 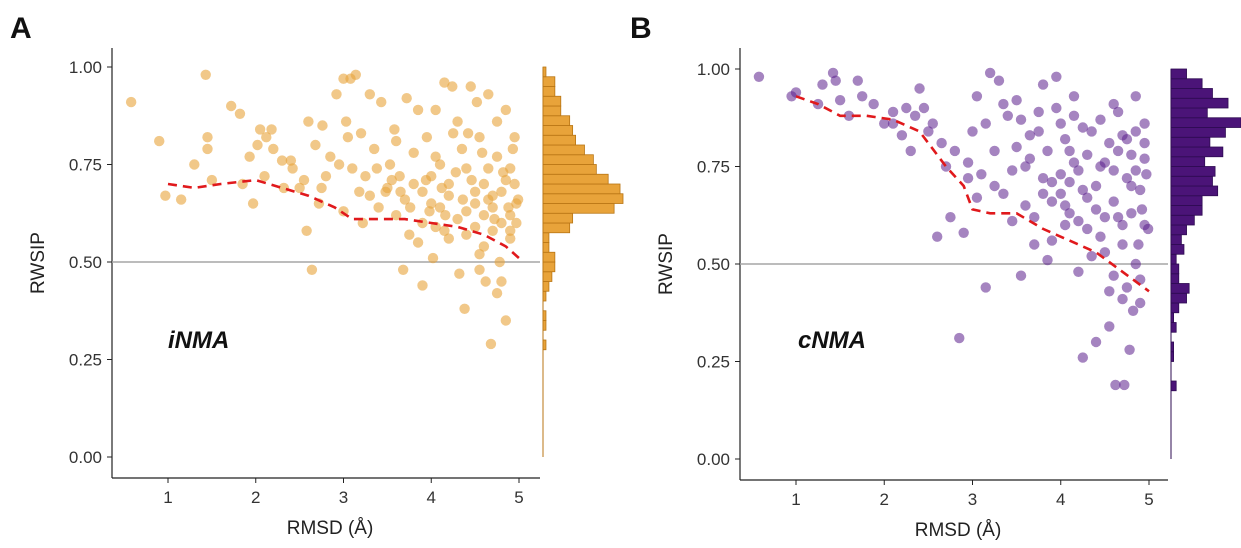 What do you see at coordinates (972, 499) in the screenshot?
I see `x-tick-label: 3` at bounding box center [972, 499].